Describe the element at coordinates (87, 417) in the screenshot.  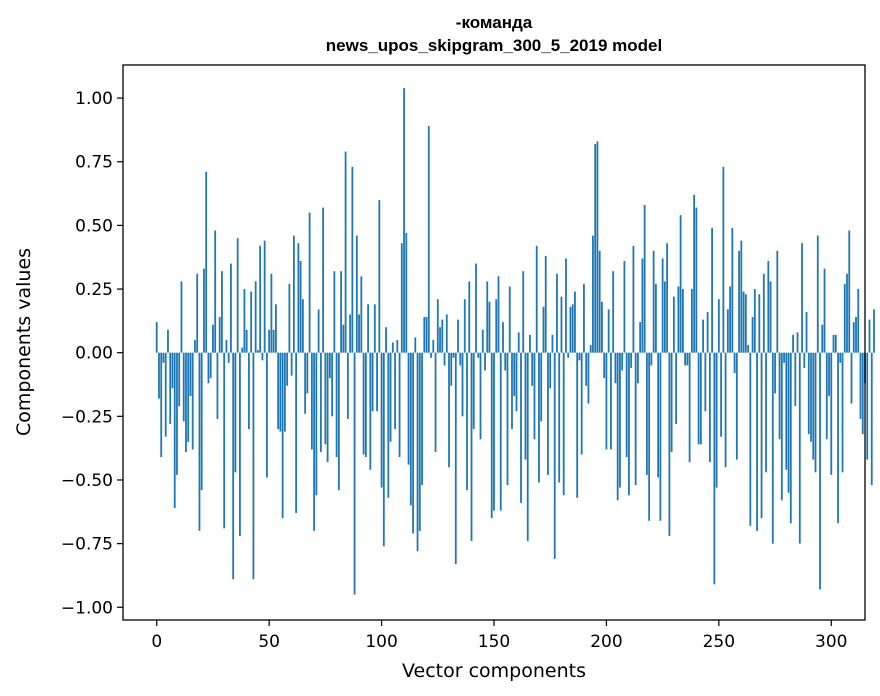
I see `y-tick-label-3: −0.25` at that location.